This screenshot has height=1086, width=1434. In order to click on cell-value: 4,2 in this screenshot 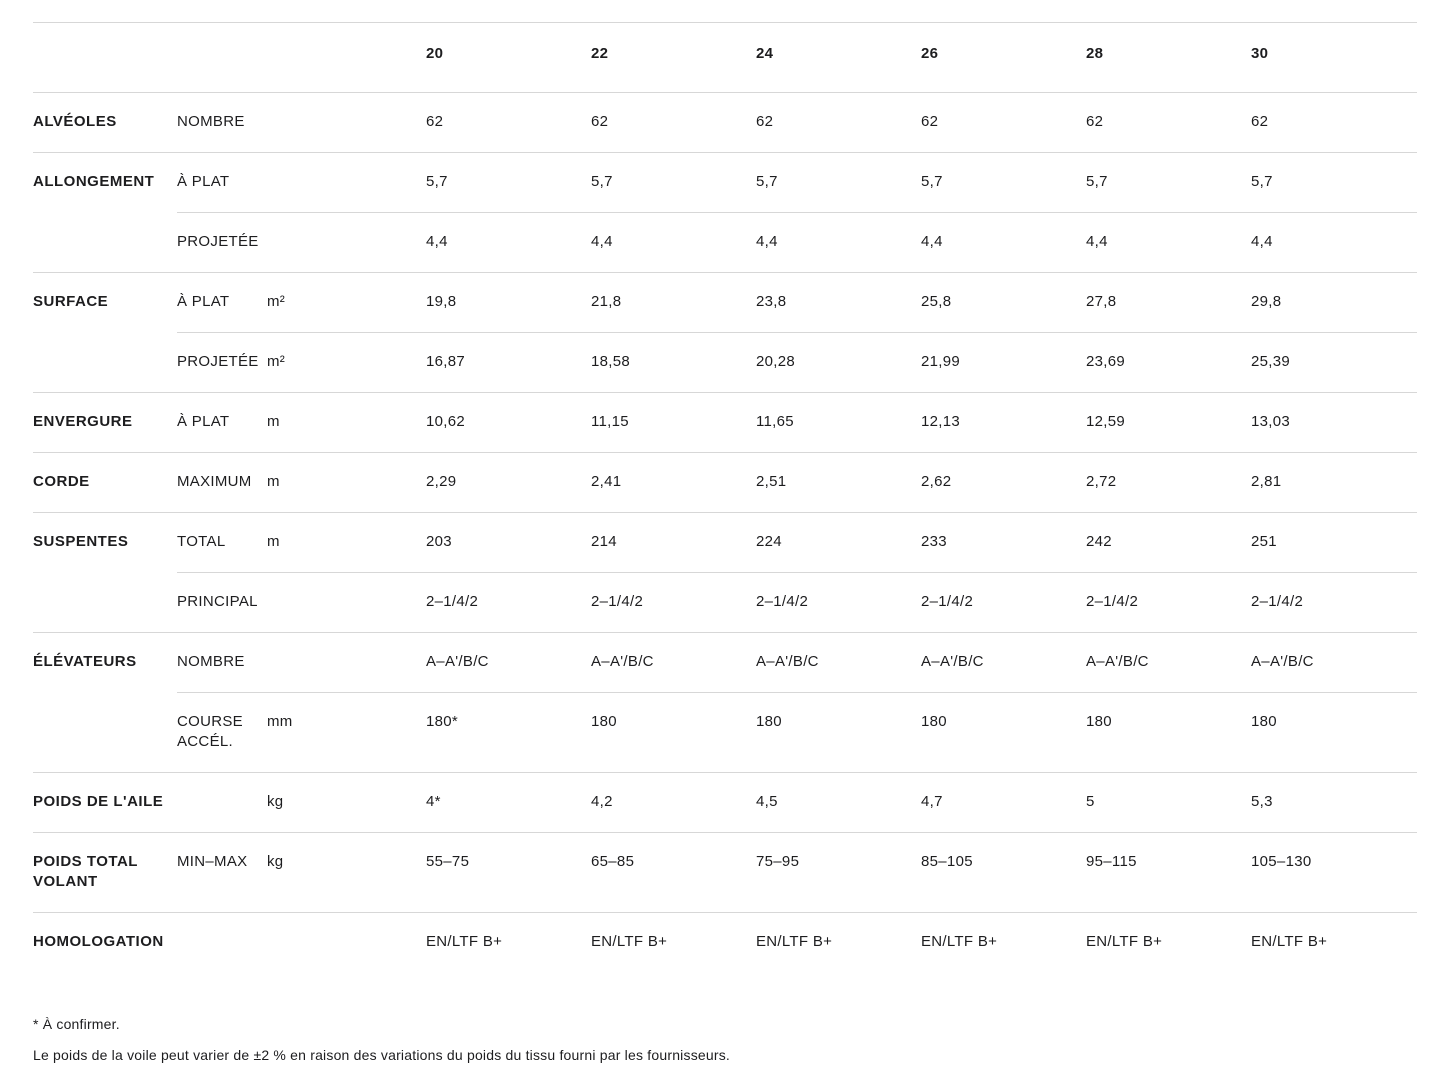, I will do `click(602, 801)`.